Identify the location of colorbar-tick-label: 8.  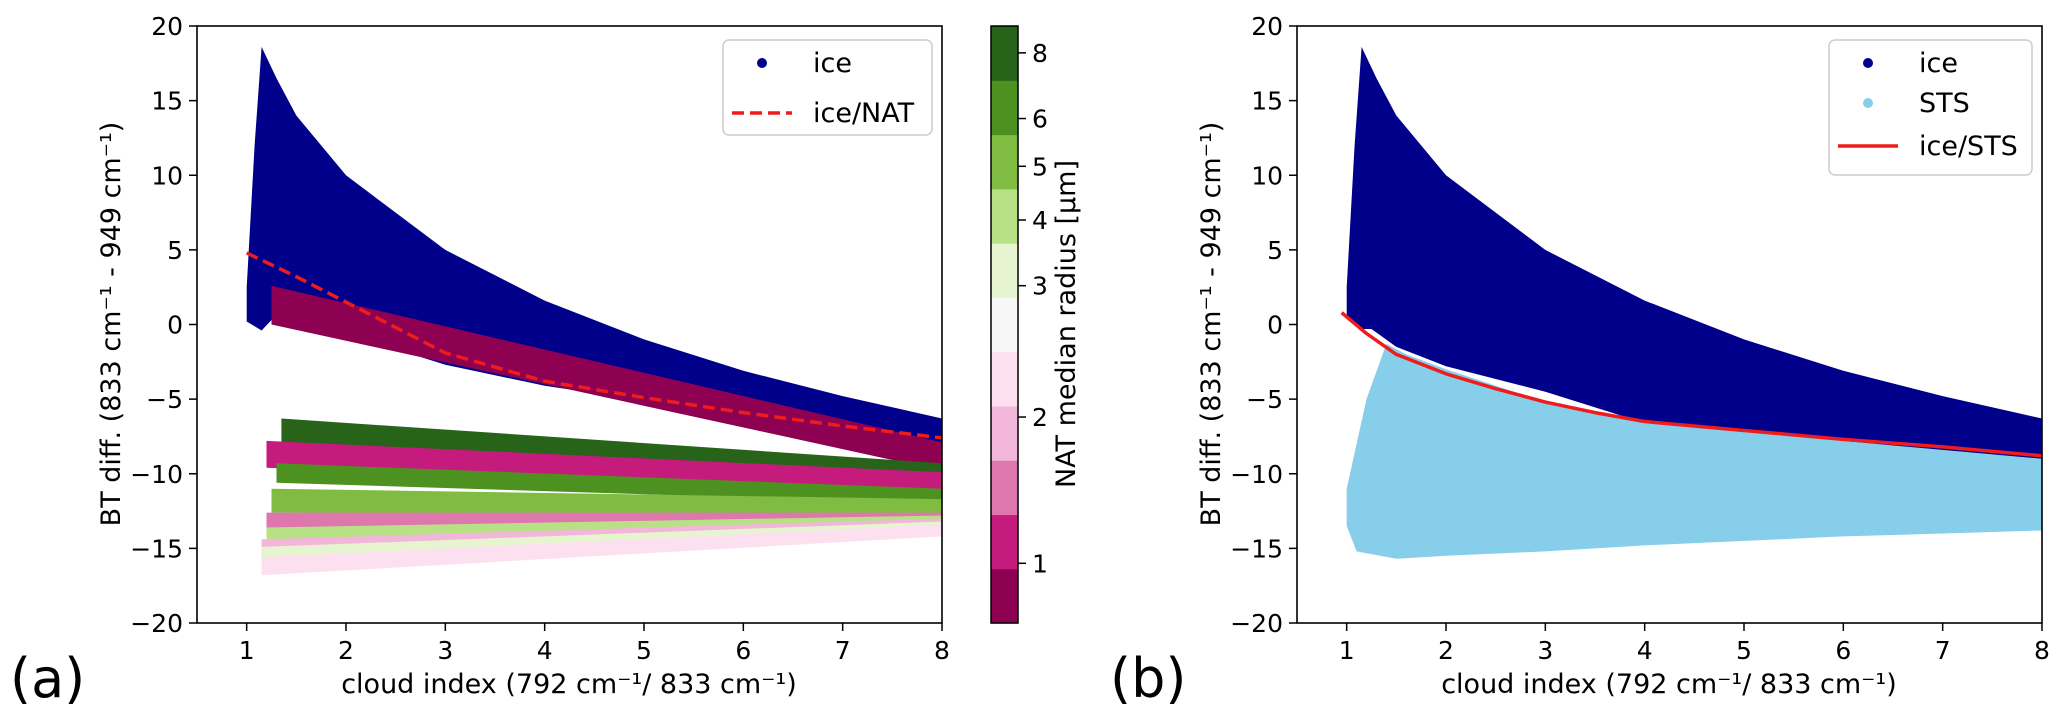
(1040, 53).